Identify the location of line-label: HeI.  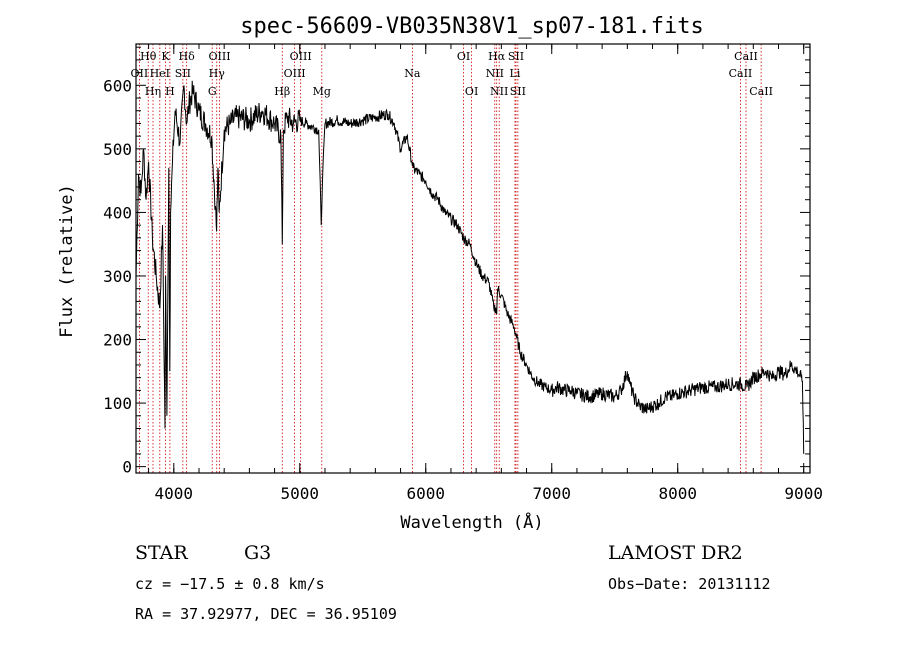
(160, 73).